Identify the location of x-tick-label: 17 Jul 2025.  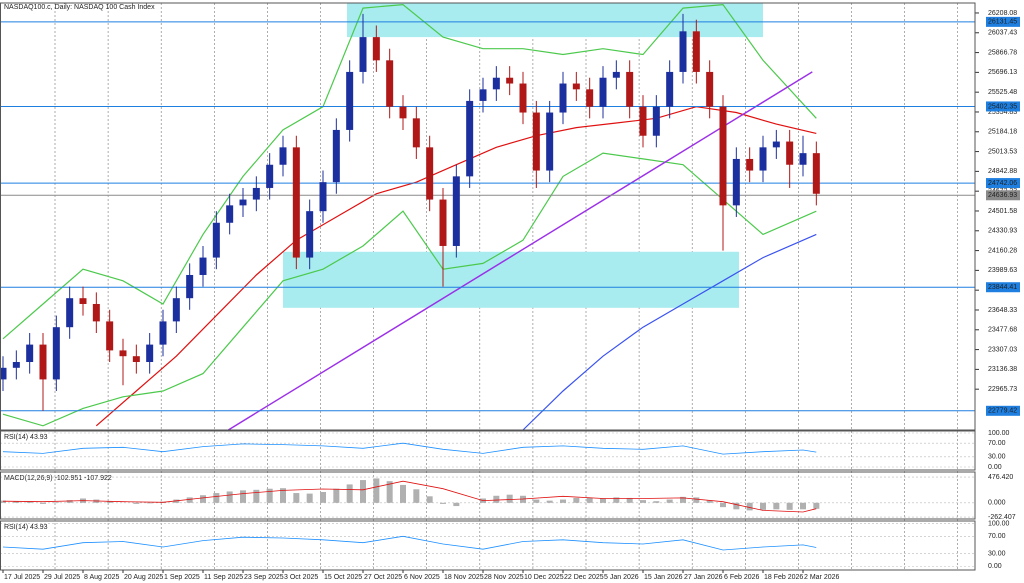
(22, 577).